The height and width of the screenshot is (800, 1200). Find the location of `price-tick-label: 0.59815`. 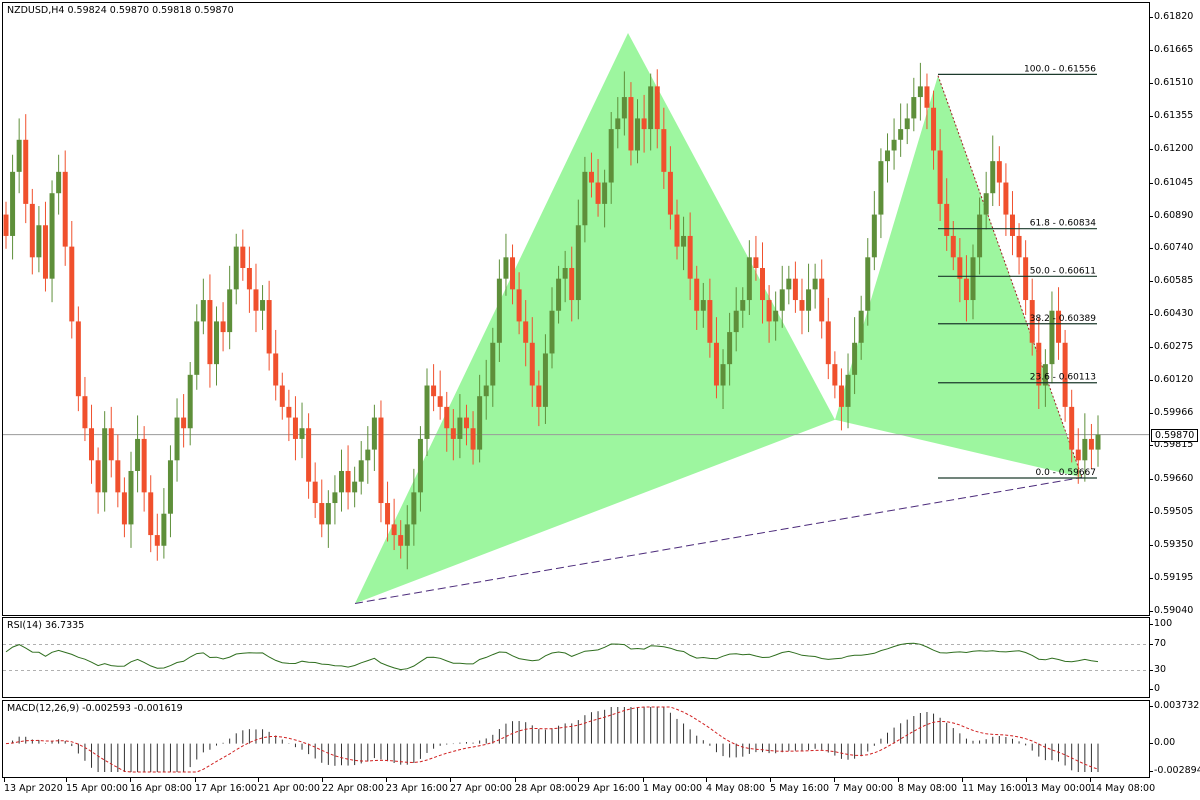

price-tick-label: 0.59815 is located at coordinates (1171, 445).